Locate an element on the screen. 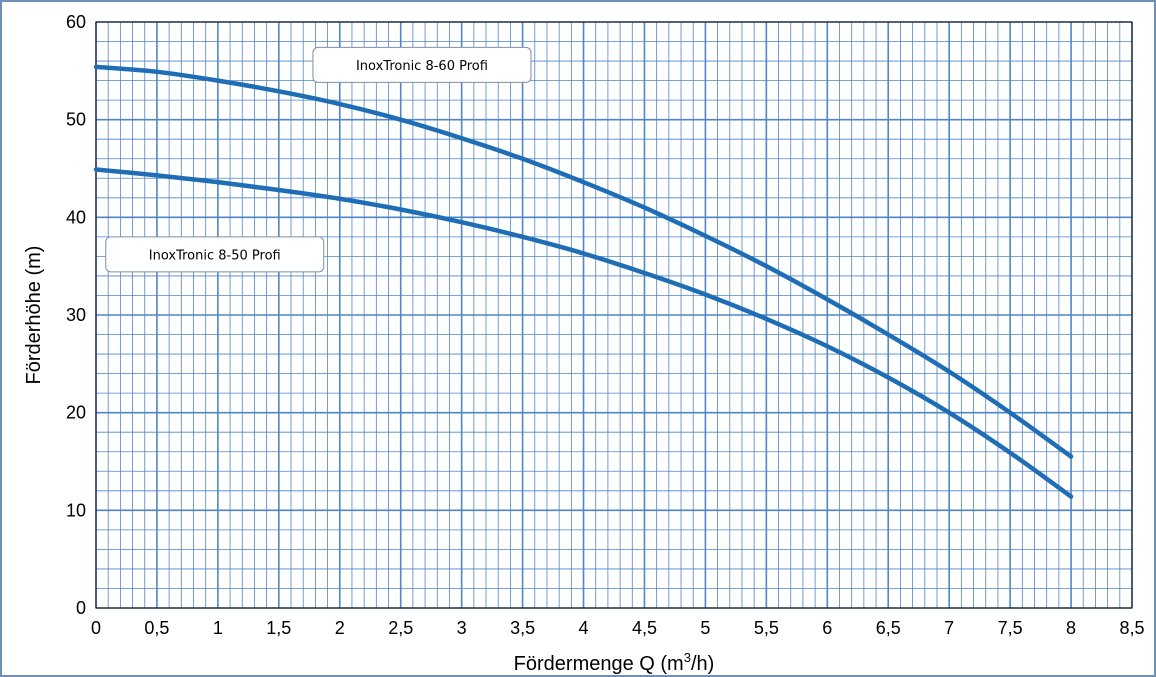 This screenshot has height=677, width=1156. series-label-8-60-box is located at coordinates (422, 64).